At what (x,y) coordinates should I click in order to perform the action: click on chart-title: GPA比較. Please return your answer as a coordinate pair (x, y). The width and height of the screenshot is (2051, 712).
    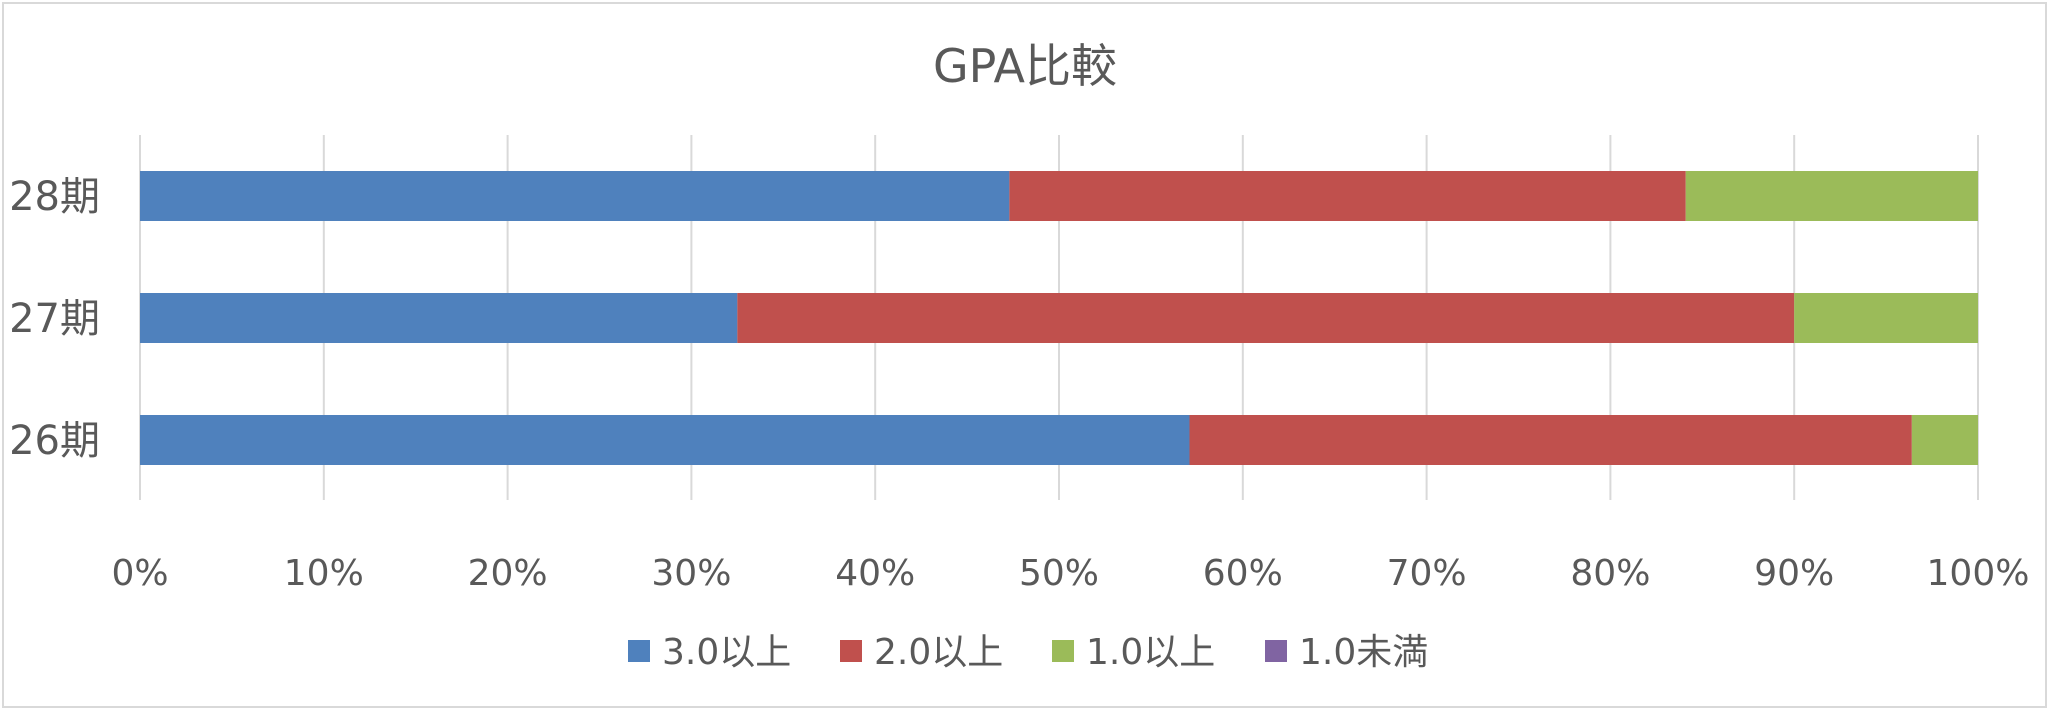
    Looking at the image, I should click on (1025, 66).